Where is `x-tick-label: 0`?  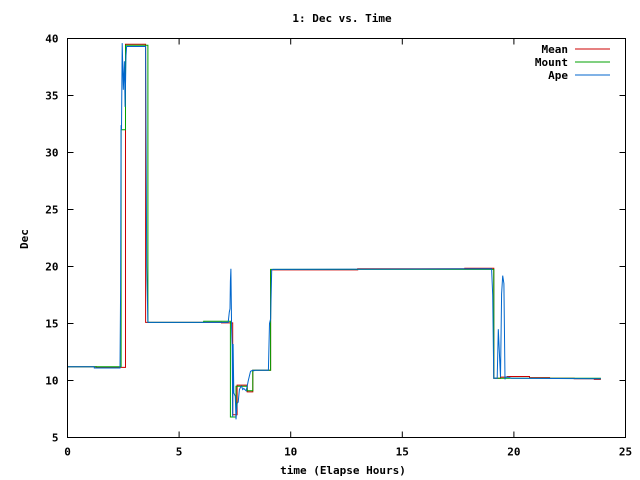
x-tick-label: 0 is located at coordinates (67, 452).